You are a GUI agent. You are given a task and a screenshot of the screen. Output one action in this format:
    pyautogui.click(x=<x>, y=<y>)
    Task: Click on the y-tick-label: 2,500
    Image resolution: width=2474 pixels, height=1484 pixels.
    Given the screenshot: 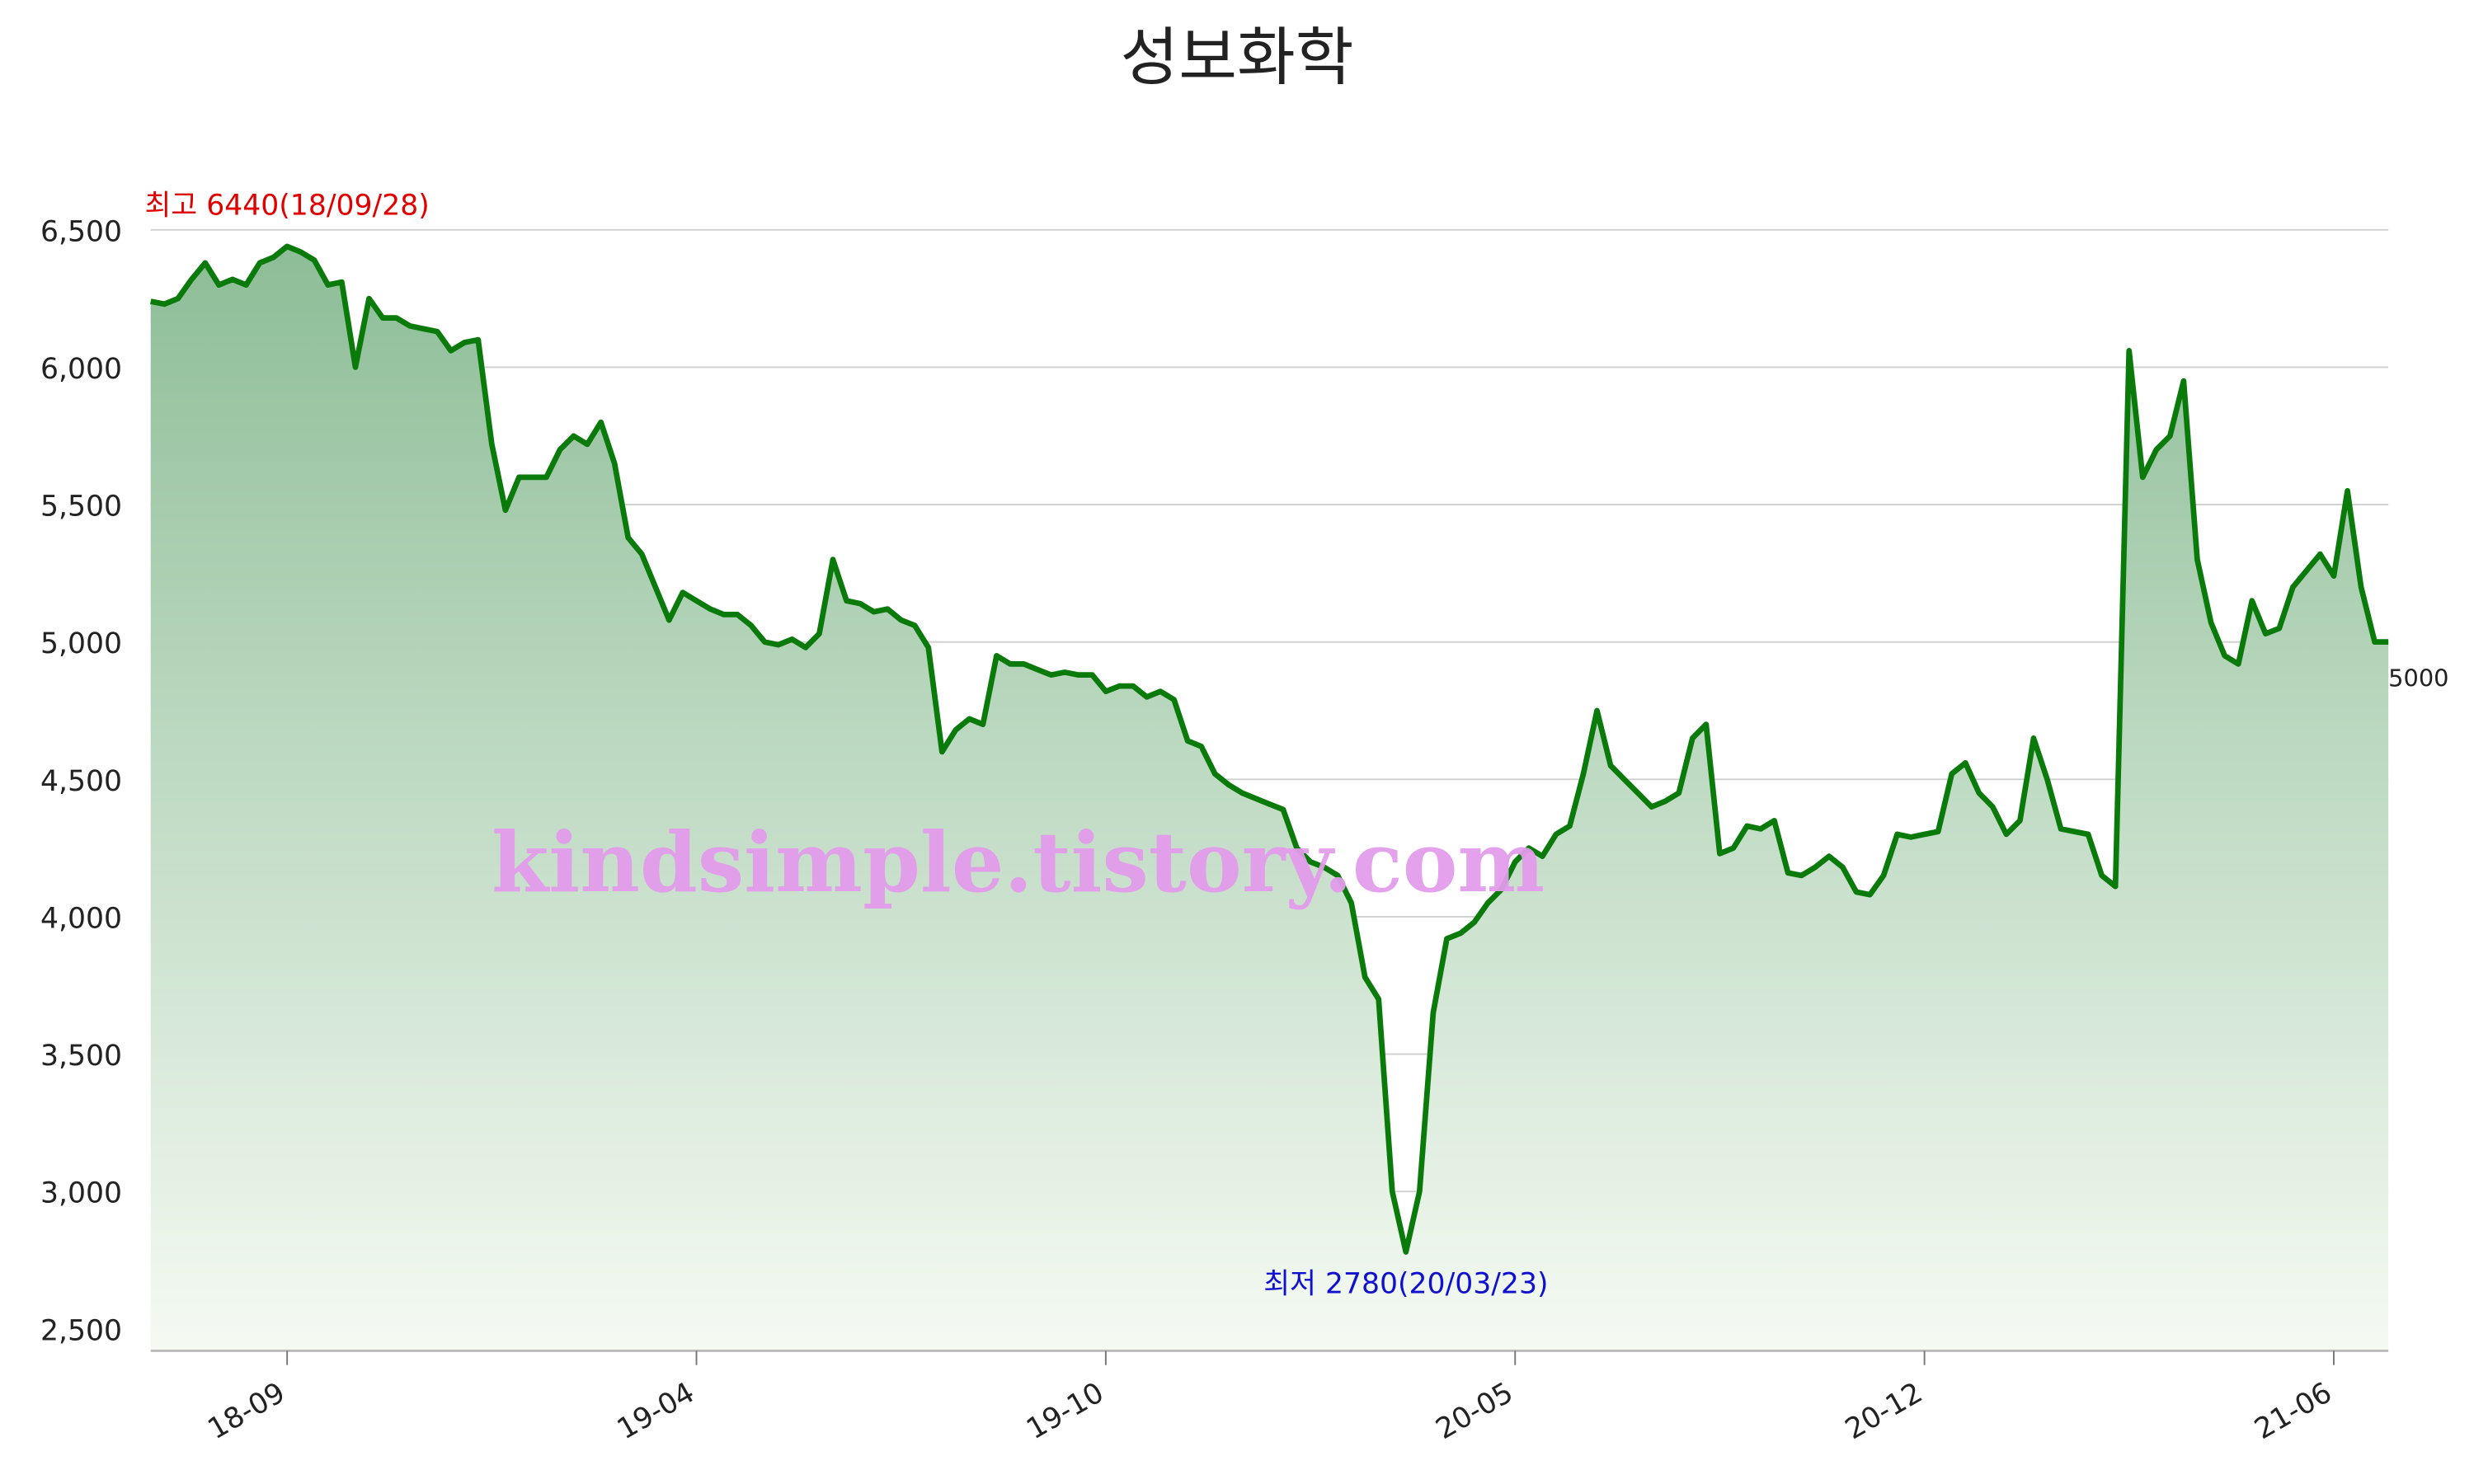 What is the action you would take?
    pyautogui.click(x=81, y=1330)
    